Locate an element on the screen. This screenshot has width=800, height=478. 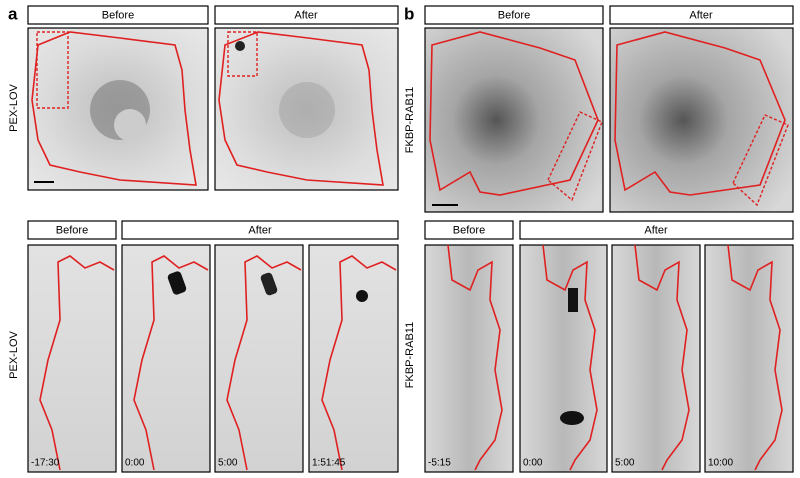
timestamp: -5:15 is located at coordinates (439, 463).